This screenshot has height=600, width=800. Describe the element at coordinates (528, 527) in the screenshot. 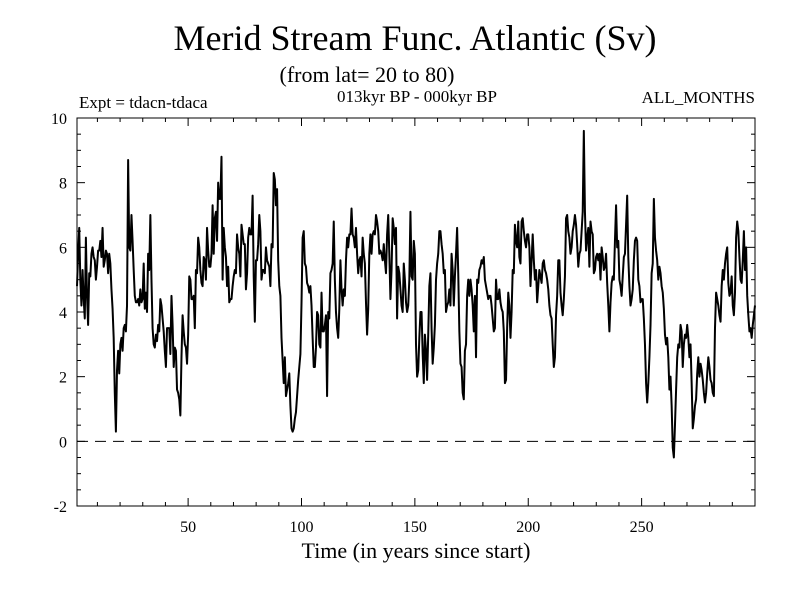

I see `x-tick-label: 200` at that location.